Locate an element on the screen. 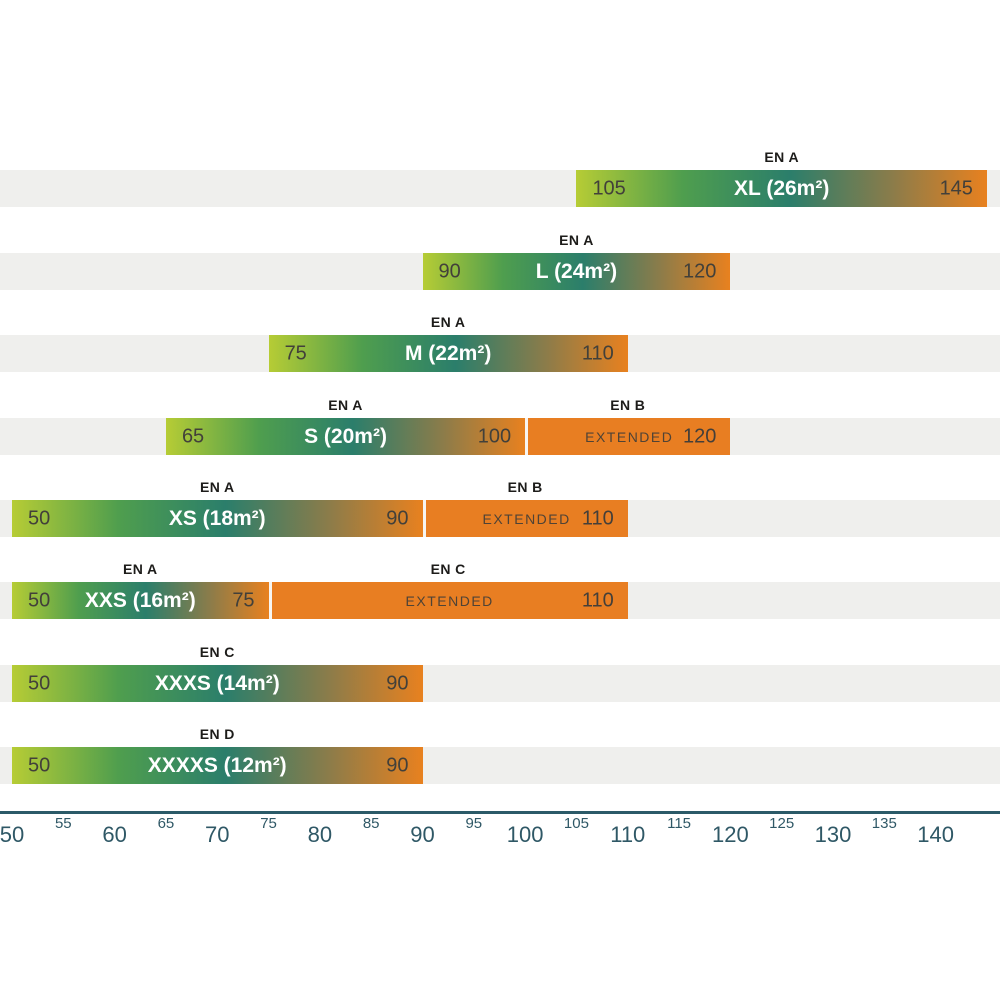 This screenshot has width=1000, height=1000. x-axis-tick-minor: 85 is located at coordinates (371, 823).